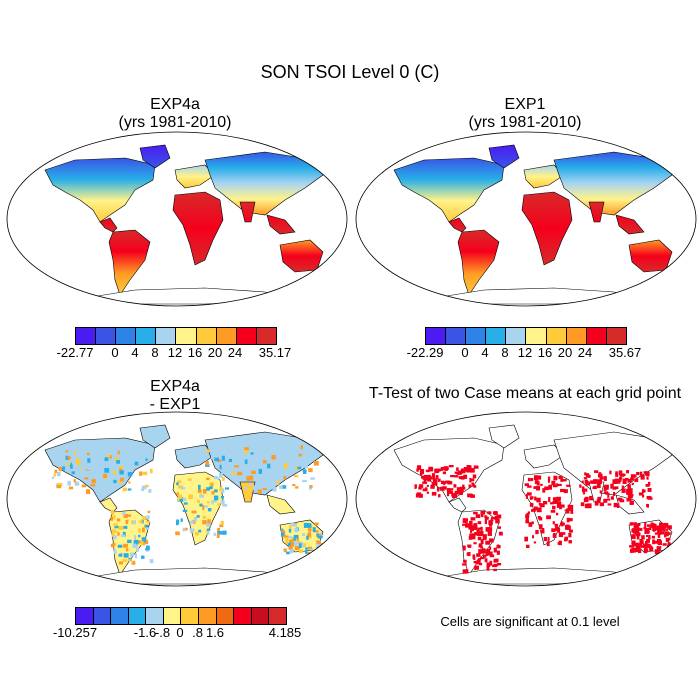 The width and height of the screenshot is (700, 700). I want to click on colorbar-tick-label: 35.67, so click(625, 352).